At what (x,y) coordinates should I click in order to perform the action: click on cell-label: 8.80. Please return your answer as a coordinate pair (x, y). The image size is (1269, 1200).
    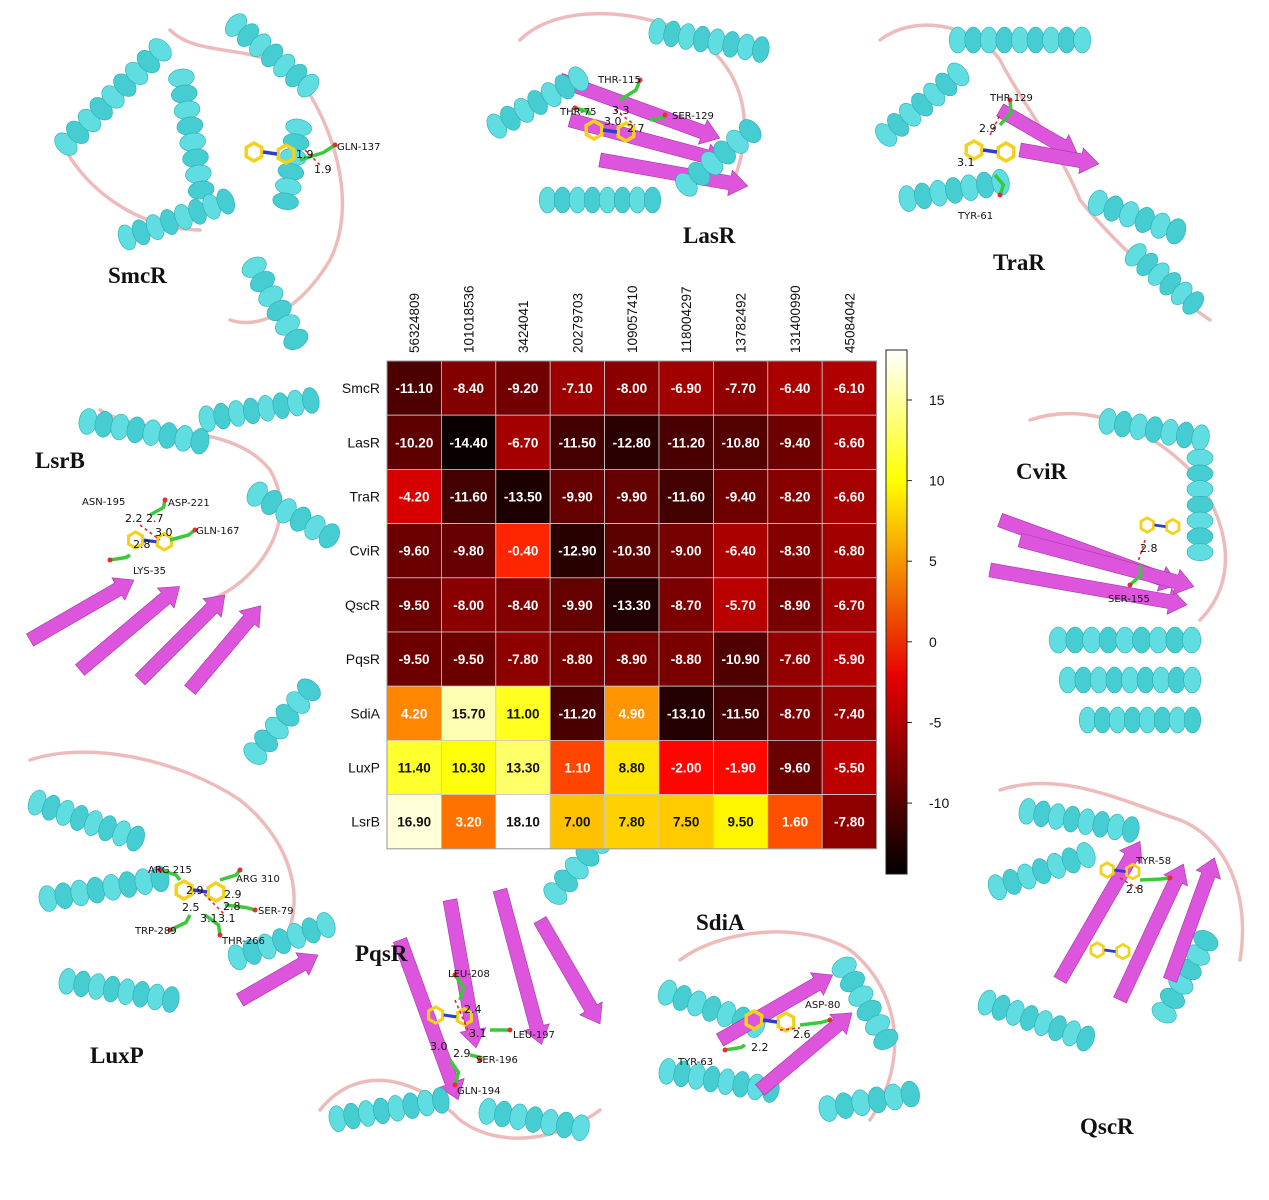
    Looking at the image, I should click on (632, 768).